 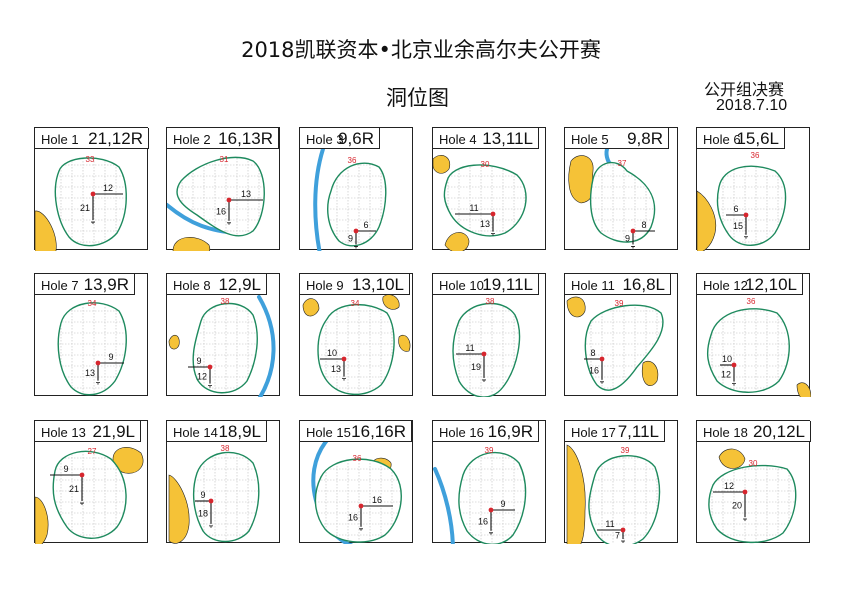 What do you see at coordinates (612, 198) in the screenshot?
I see `hole-diagram: 37 9 8` at bounding box center [612, 198].